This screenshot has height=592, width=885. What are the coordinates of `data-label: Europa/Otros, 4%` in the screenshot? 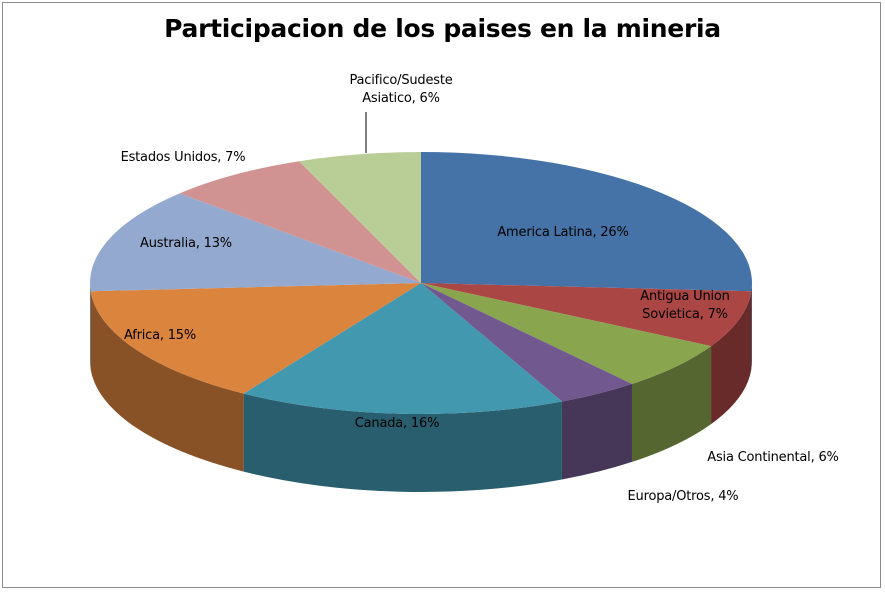 It's located at (683, 497).